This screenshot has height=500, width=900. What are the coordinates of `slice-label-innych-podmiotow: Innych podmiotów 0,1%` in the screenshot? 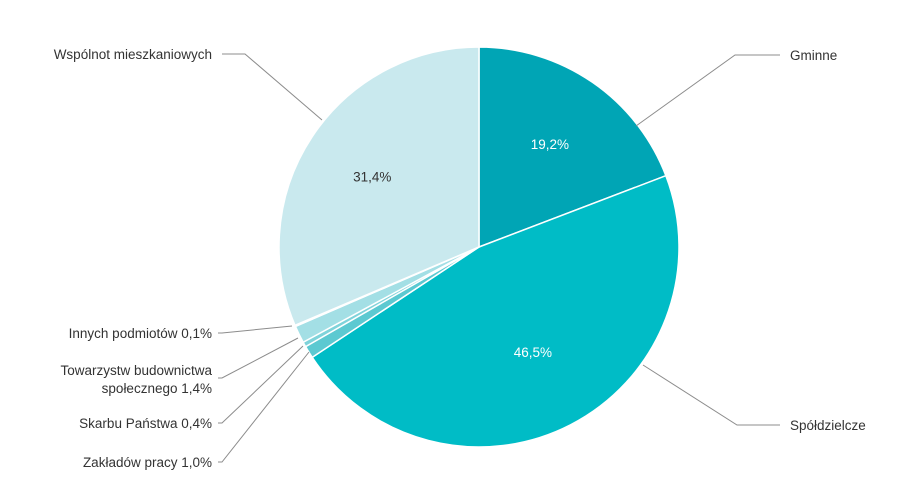 It's located at (140, 333).